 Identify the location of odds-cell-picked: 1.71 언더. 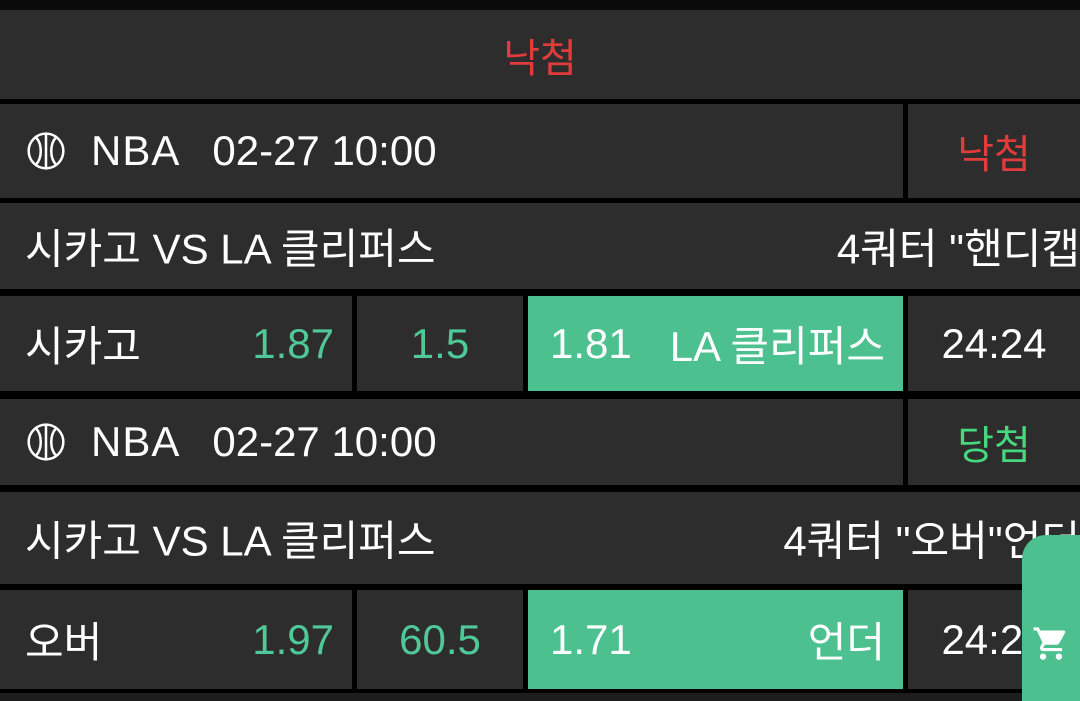
(715, 639).